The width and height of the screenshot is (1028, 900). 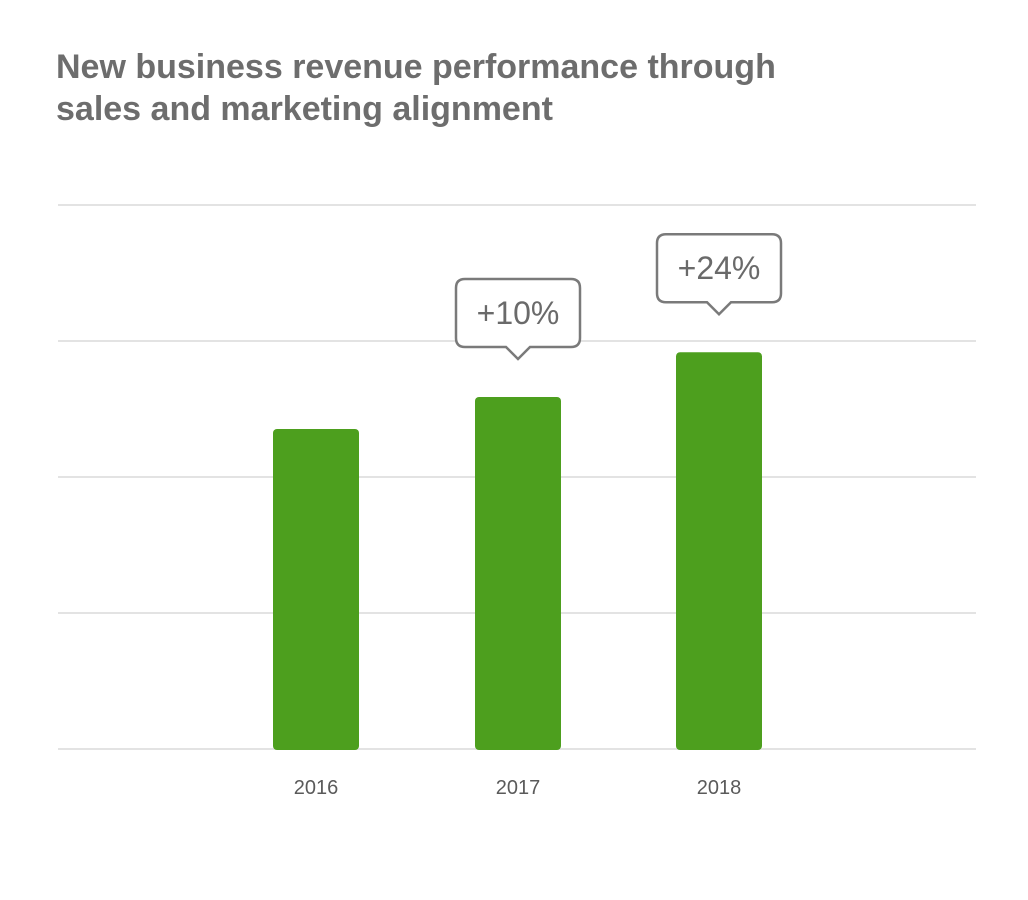 I want to click on bar-2016, so click(x=316, y=589).